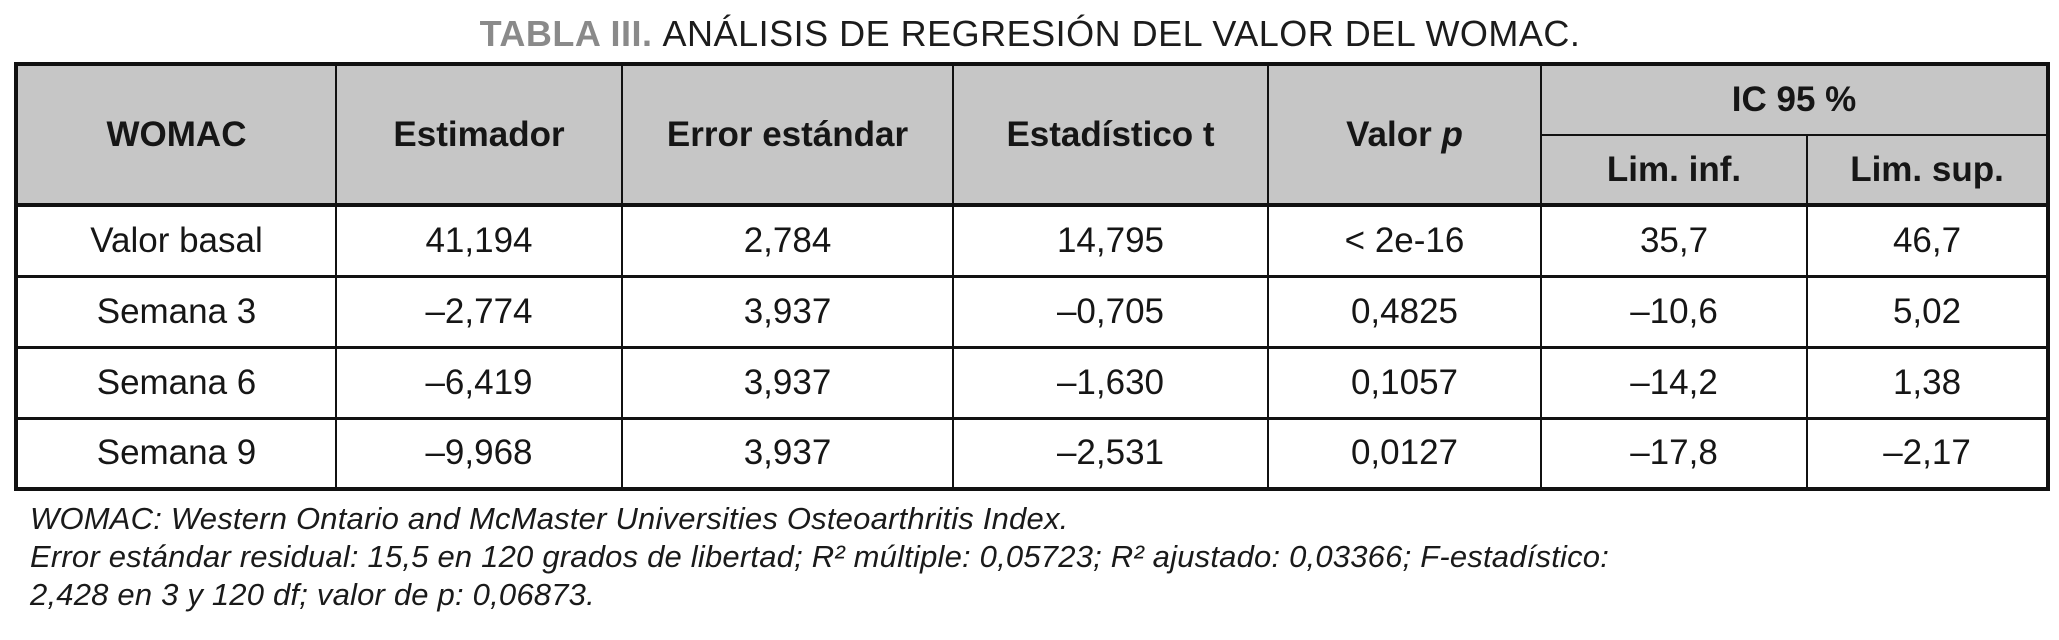 The width and height of the screenshot is (2059, 640). Describe the element at coordinates (176, 453) in the screenshot. I see `row-label: Semana 9` at that location.